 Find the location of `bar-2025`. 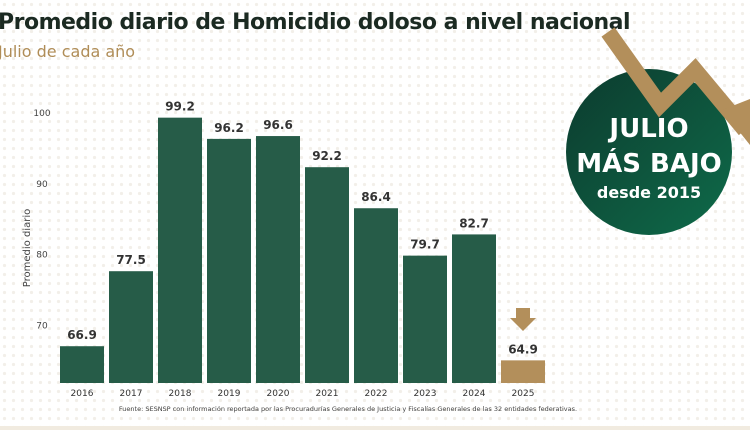

bar-2025 is located at coordinates (523, 371).